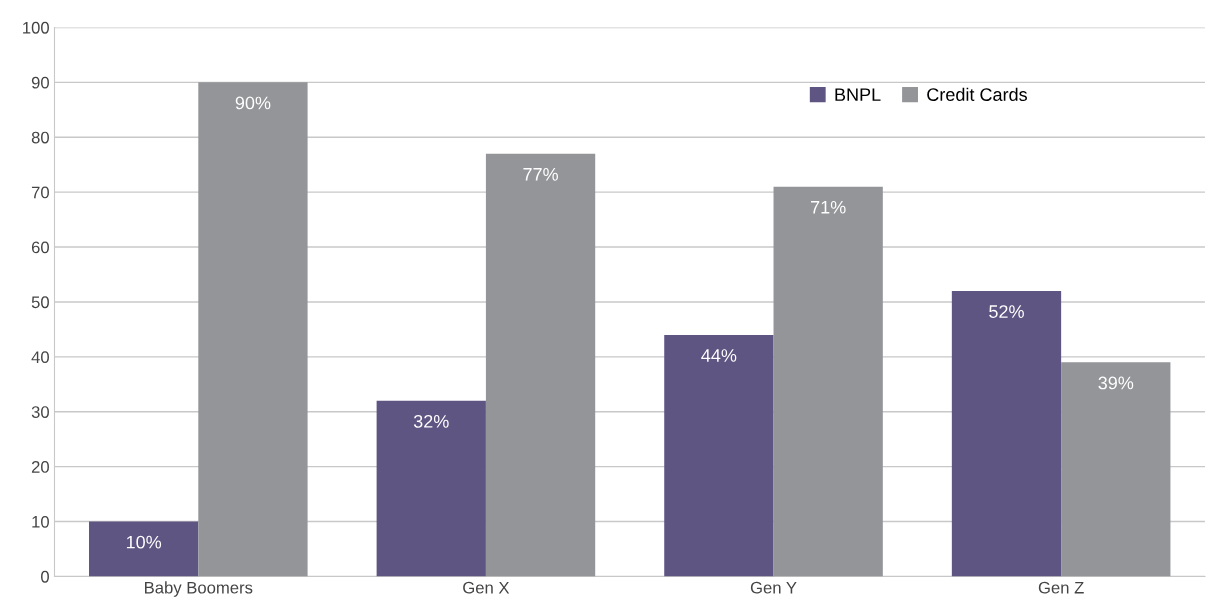  I want to click on data-label: 52%, so click(1006, 311).